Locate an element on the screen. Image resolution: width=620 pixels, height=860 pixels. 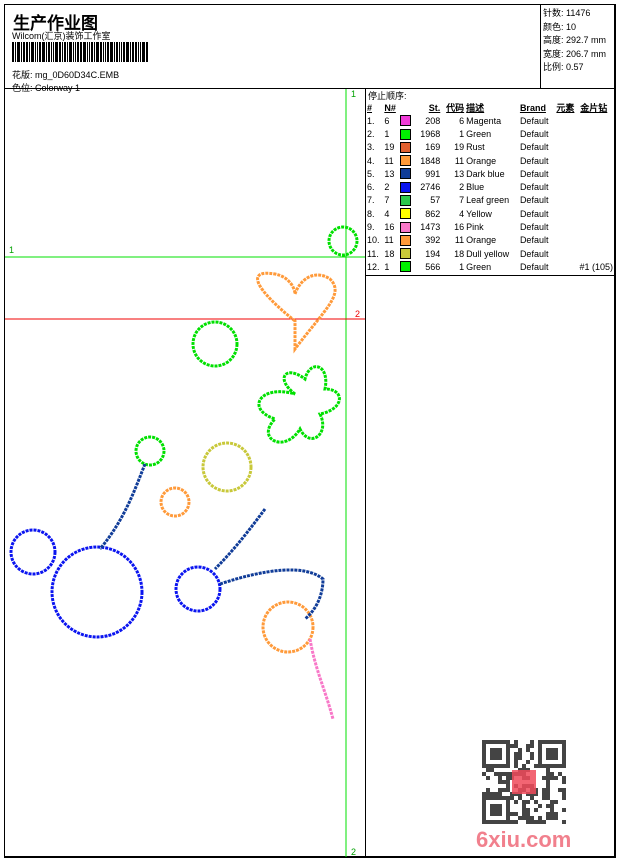
table-row: 11. 18 194 18 Dull yellow Default is located at coordinates (490, 253).